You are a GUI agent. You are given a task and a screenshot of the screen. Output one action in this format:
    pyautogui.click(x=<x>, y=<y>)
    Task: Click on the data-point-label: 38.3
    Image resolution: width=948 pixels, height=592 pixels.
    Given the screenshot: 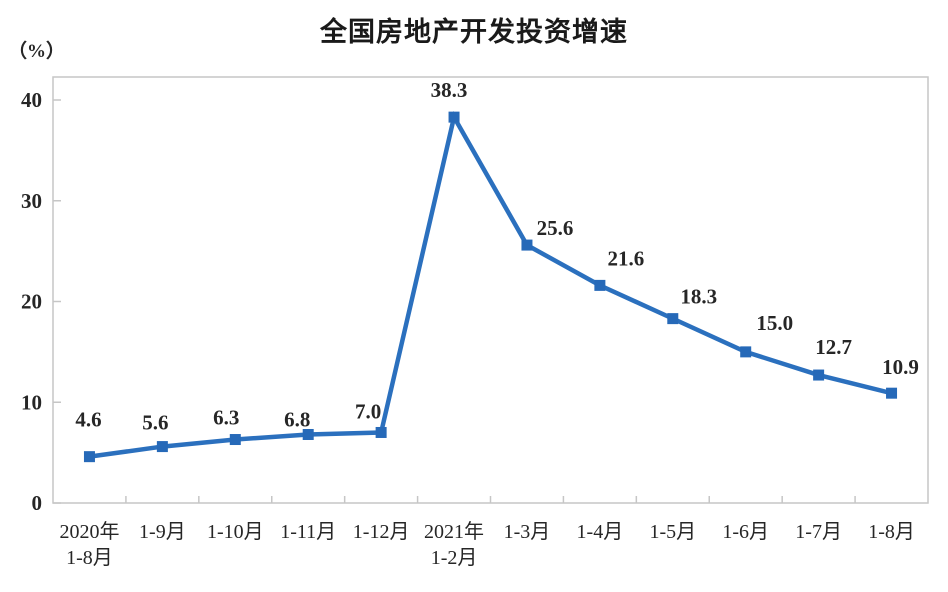 What is the action you would take?
    pyautogui.click(x=449, y=90)
    